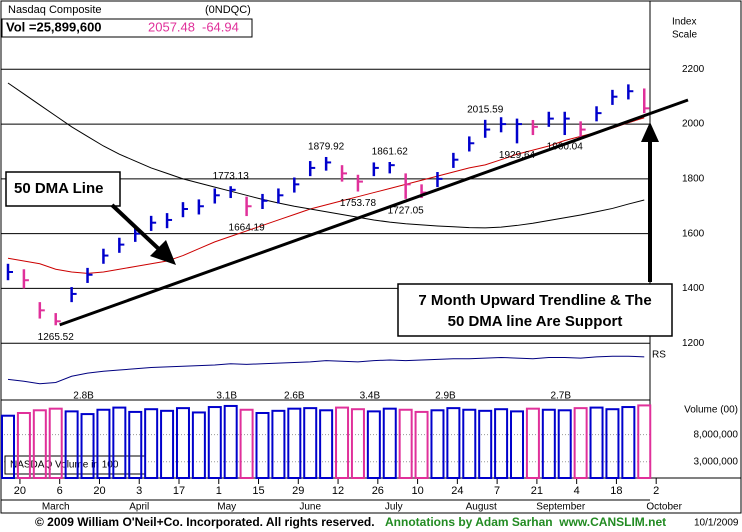 Image resolution: width=742 pixels, height=532 pixels. What do you see at coordinates (56, 337) in the screenshot?
I see `price-label: 1265.52` at bounding box center [56, 337].